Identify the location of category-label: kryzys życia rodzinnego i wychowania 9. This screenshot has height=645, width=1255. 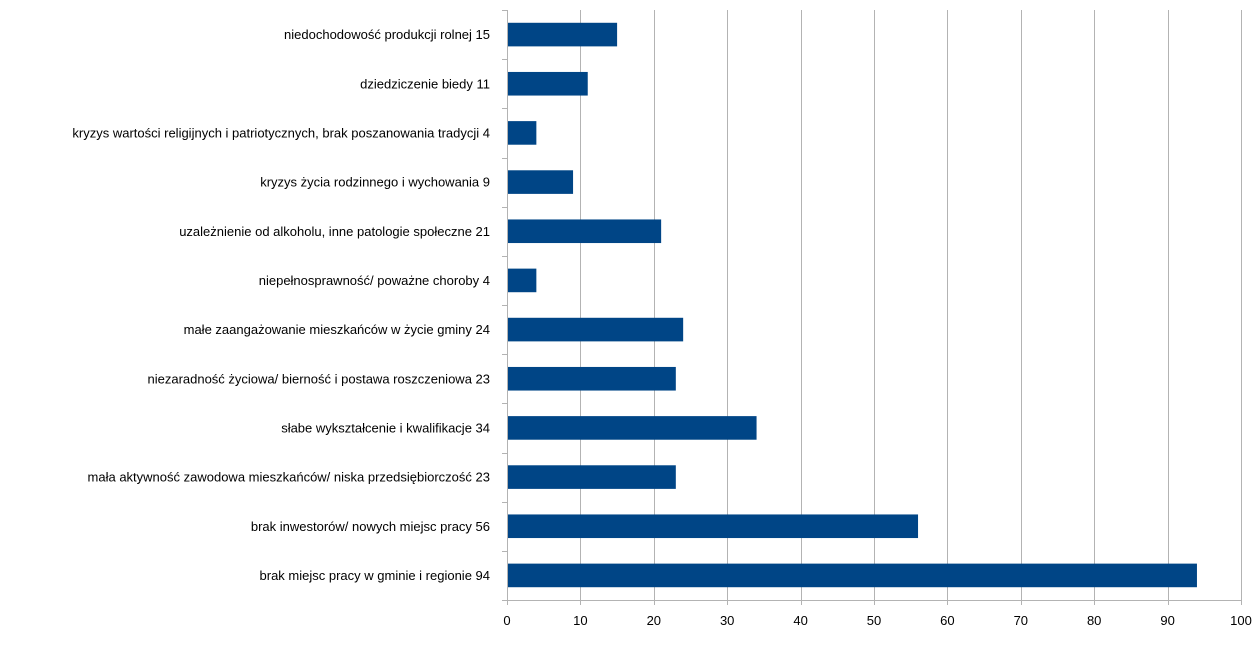
(375, 182).